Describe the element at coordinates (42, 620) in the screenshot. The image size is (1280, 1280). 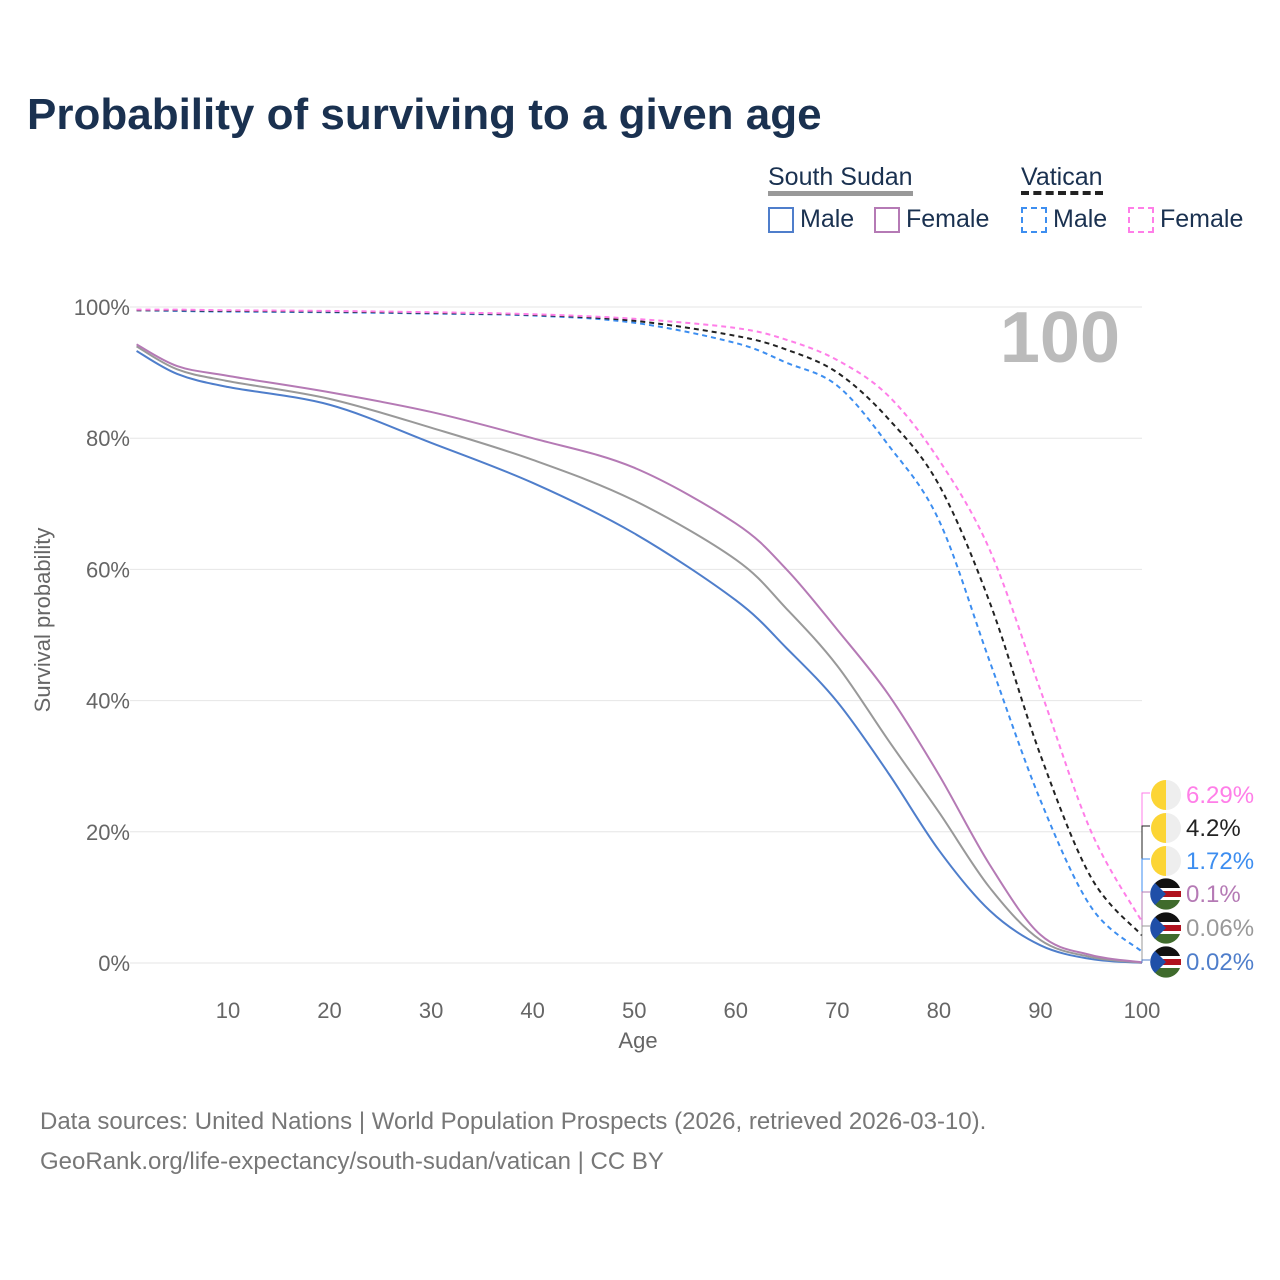
I see `y-axis-label: Survival probability` at that location.